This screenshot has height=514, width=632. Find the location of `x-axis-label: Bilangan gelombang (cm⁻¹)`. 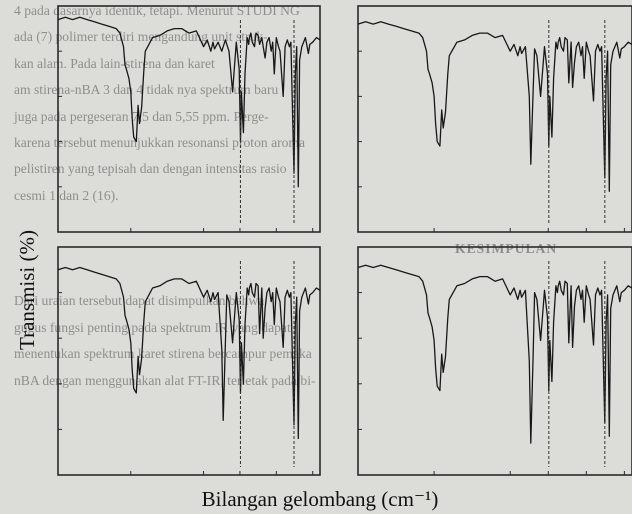

x-axis-label: Bilangan gelombang (cm⁻¹) is located at coordinates (320, 499).